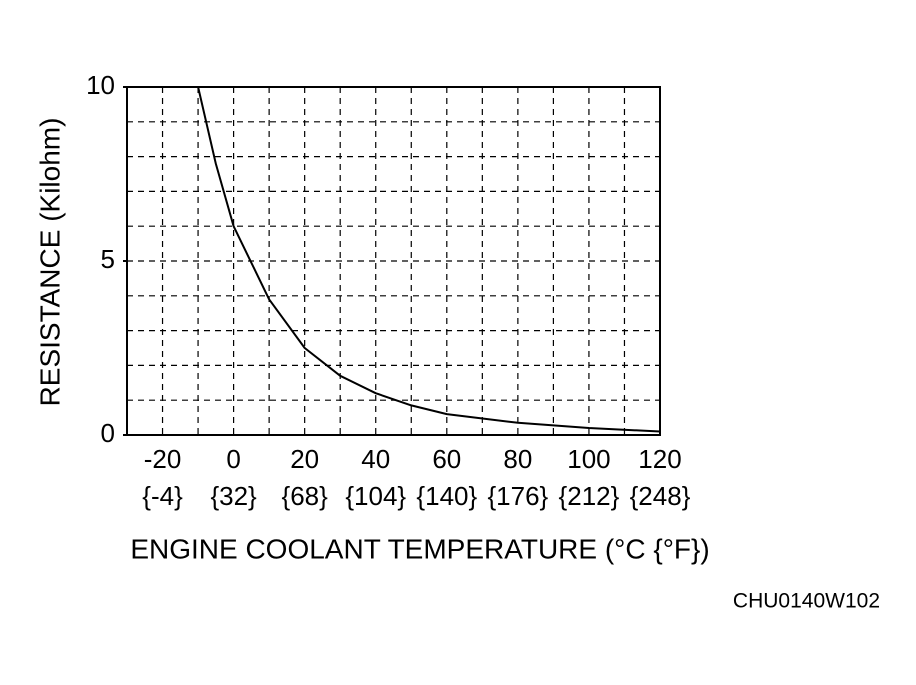 The height and width of the screenshot is (685, 916). What do you see at coordinates (660, 496) in the screenshot?
I see `x-tick-sublabel: {248}` at bounding box center [660, 496].